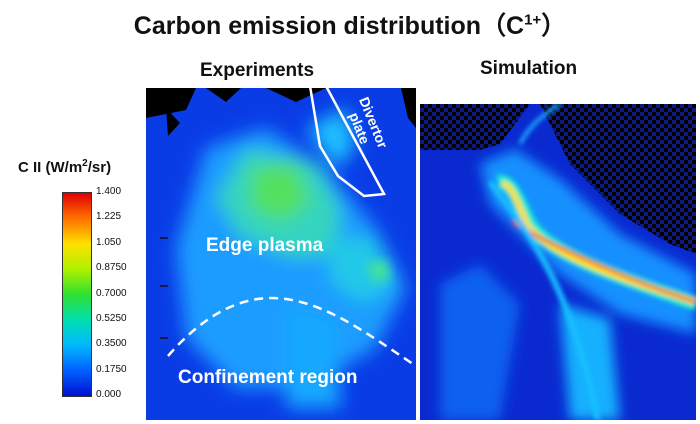 The width and height of the screenshot is (700, 424). I want to click on colorbar-tick: 0.3500, so click(111, 344).